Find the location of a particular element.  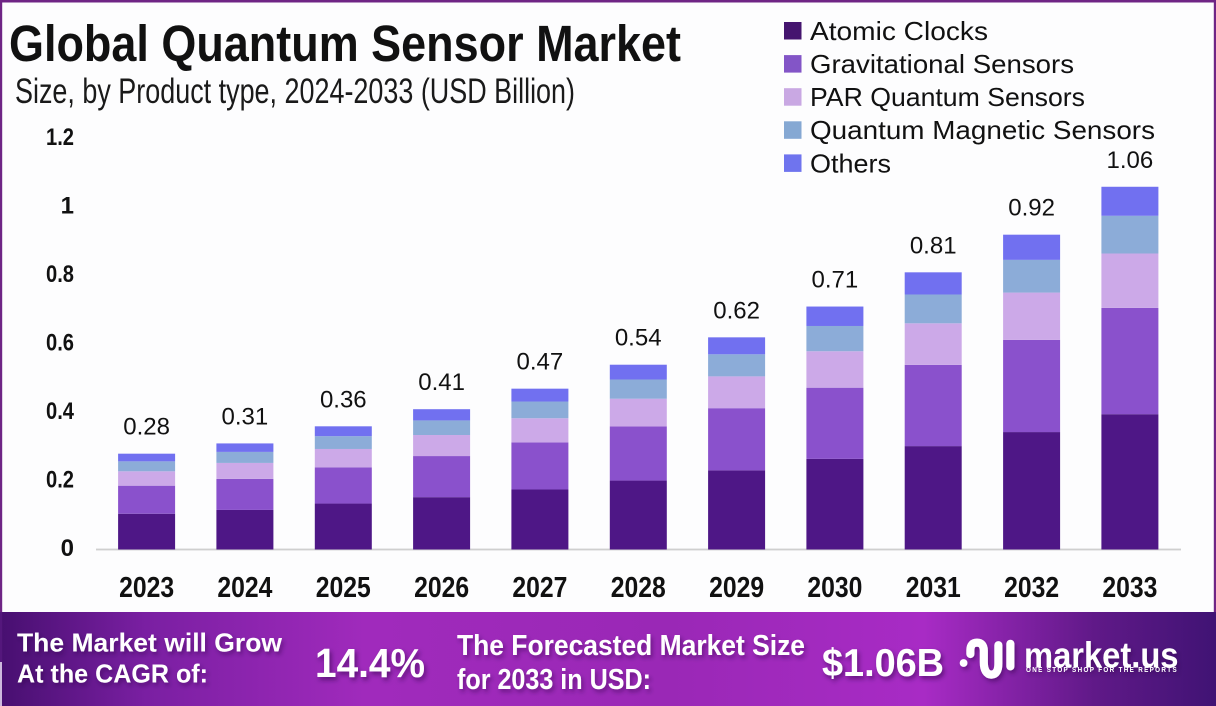

svg-text: The Forecasted Market Size is located at coordinates (631, 646).